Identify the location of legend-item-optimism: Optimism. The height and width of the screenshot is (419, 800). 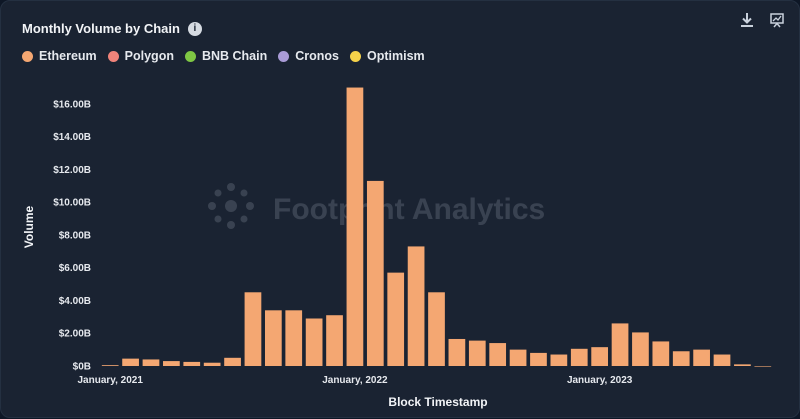
(387, 56).